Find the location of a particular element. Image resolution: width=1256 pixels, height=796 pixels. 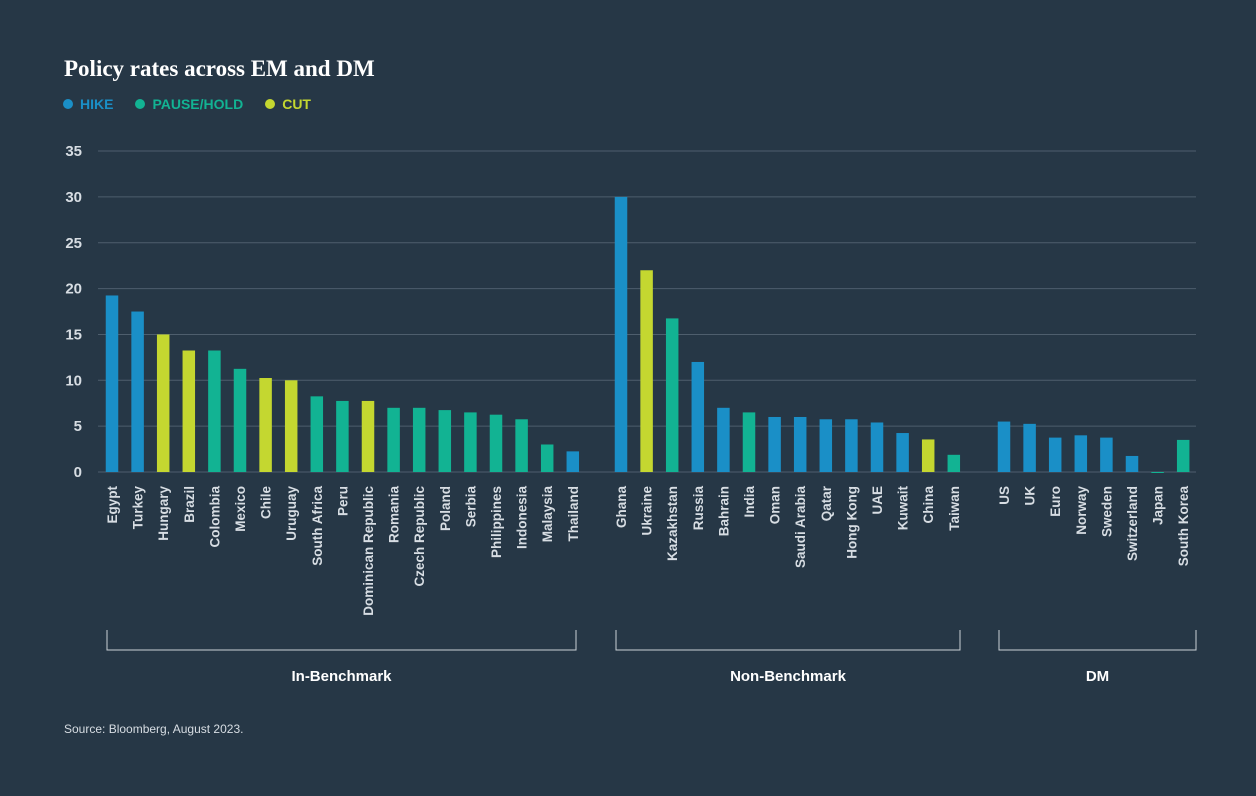

x-tick-label: Mexico is located at coordinates (240, 509).